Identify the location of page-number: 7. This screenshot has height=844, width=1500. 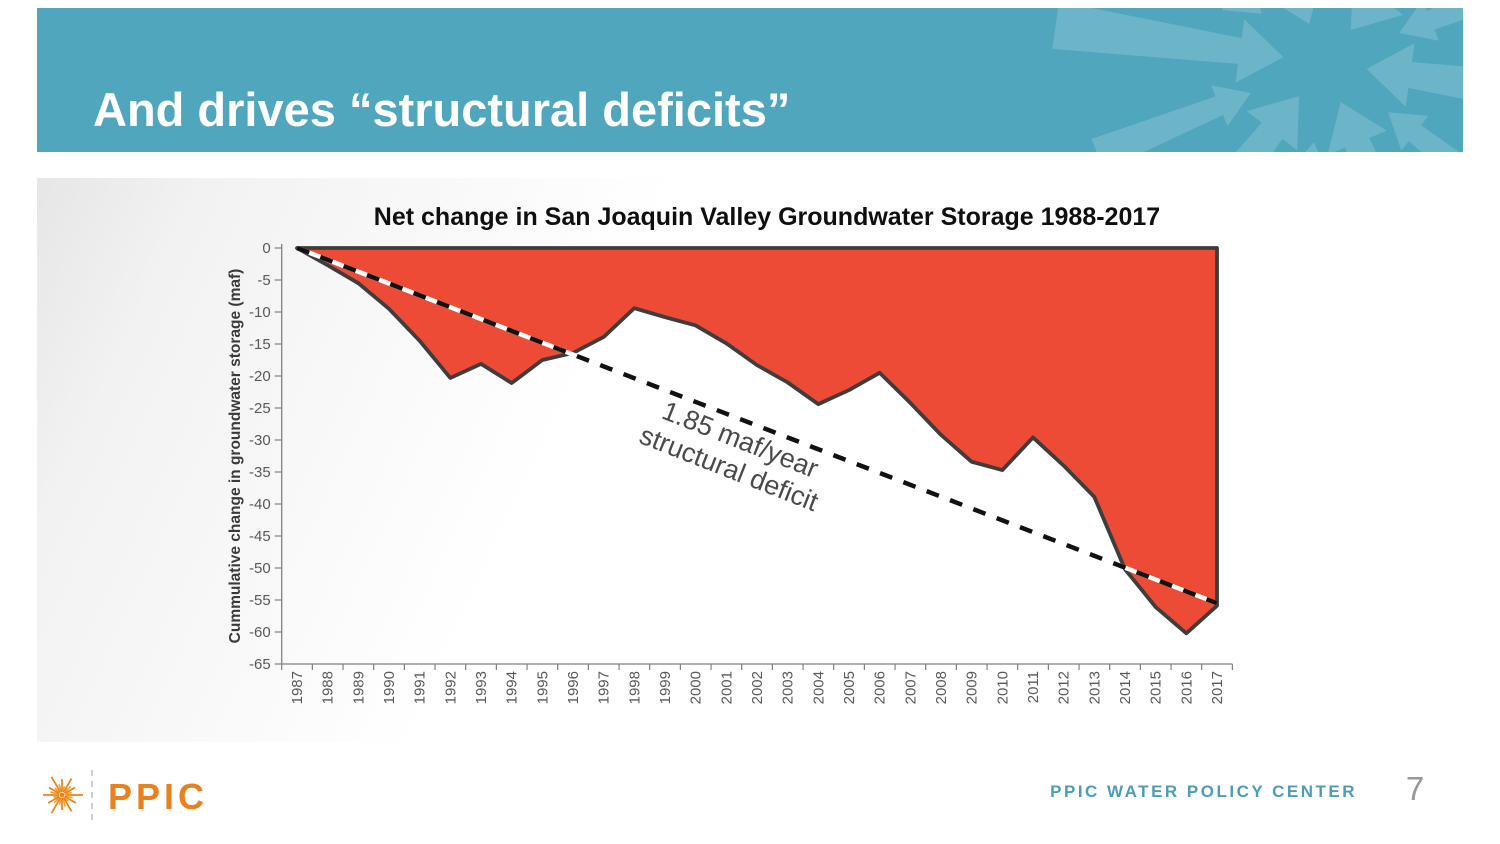
(1415, 788).